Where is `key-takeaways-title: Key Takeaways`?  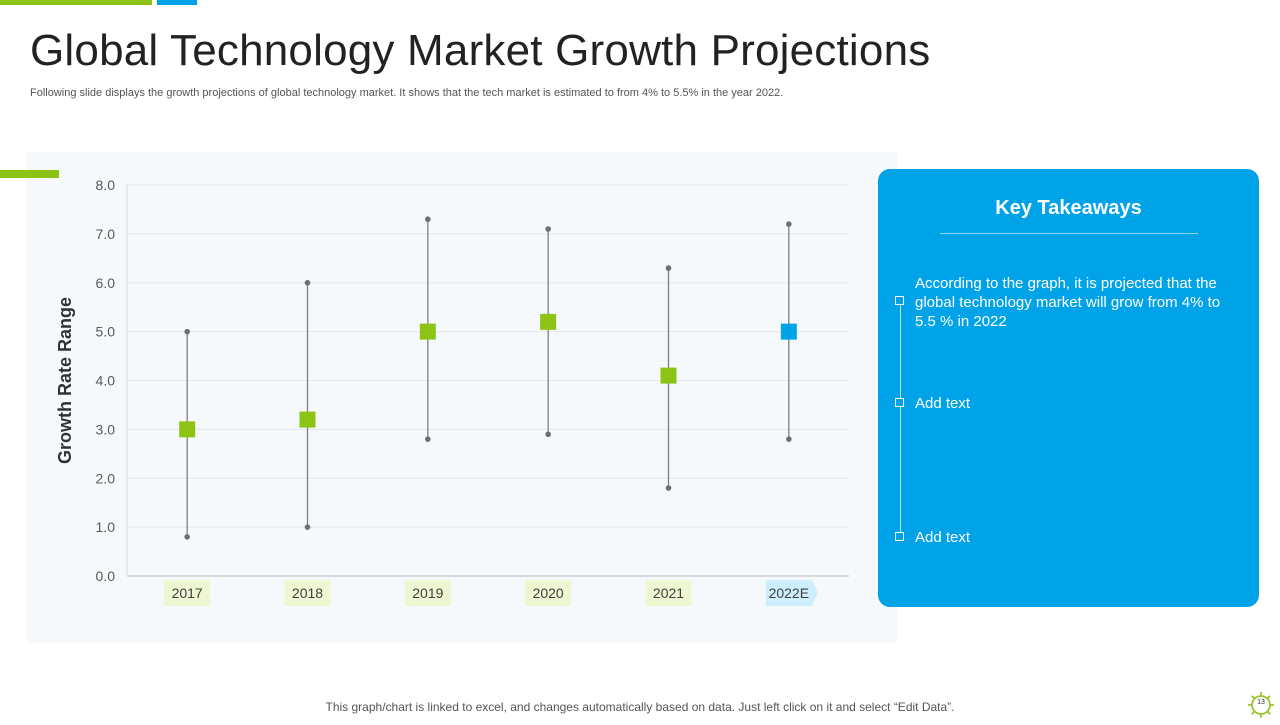
key-takeaways-title: Key Takeaways is located at coordinates (1068, 208).